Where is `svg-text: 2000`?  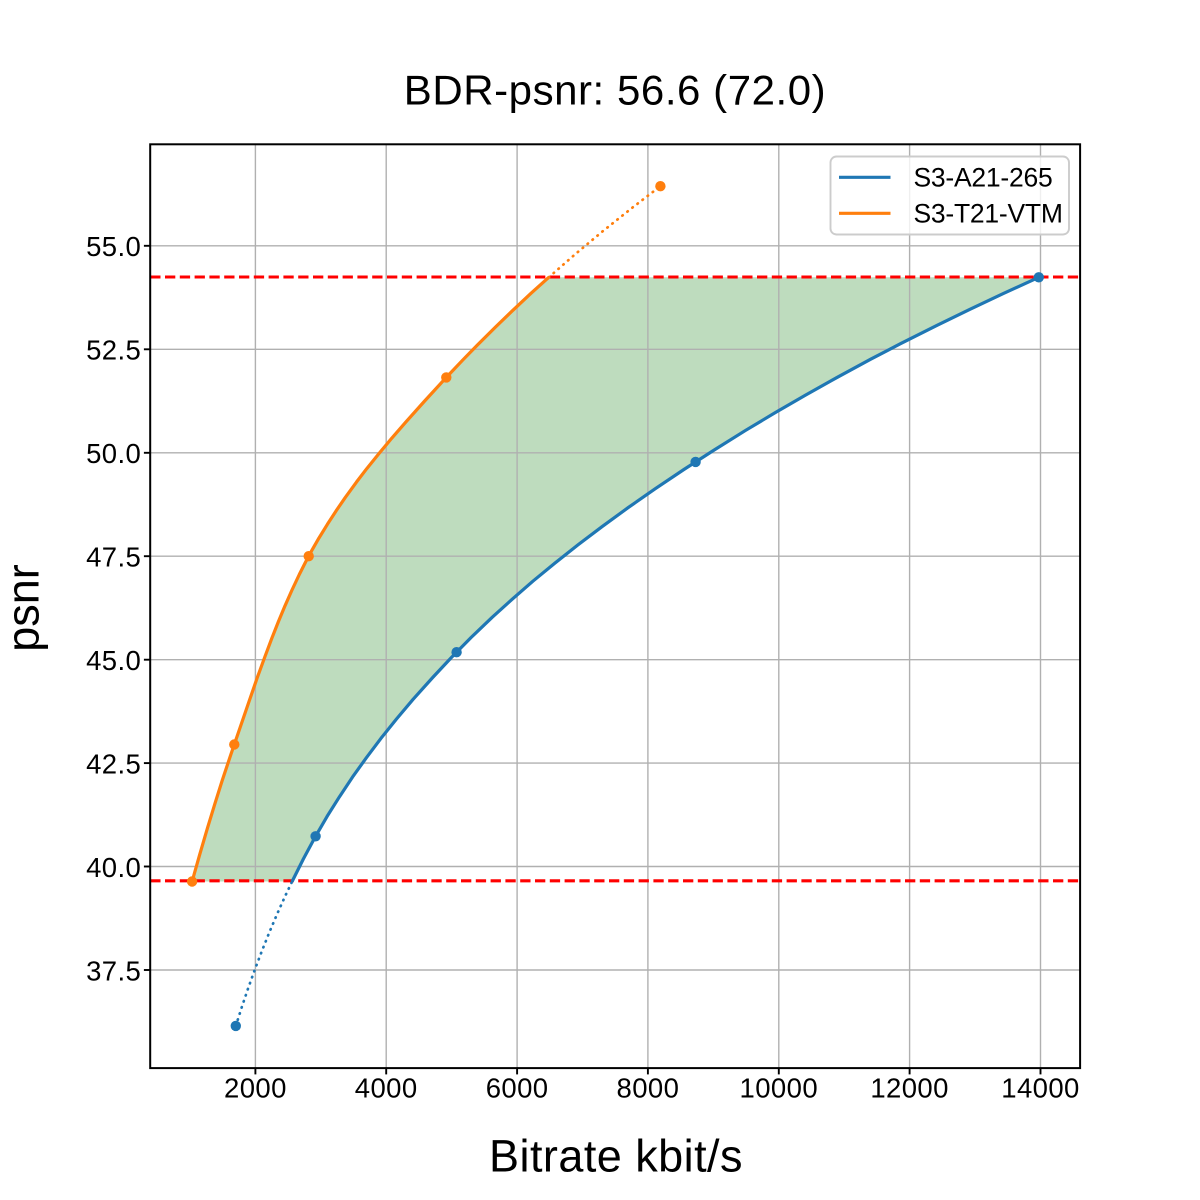
svg-text: 2000 is located at coordinates (255, 1088).